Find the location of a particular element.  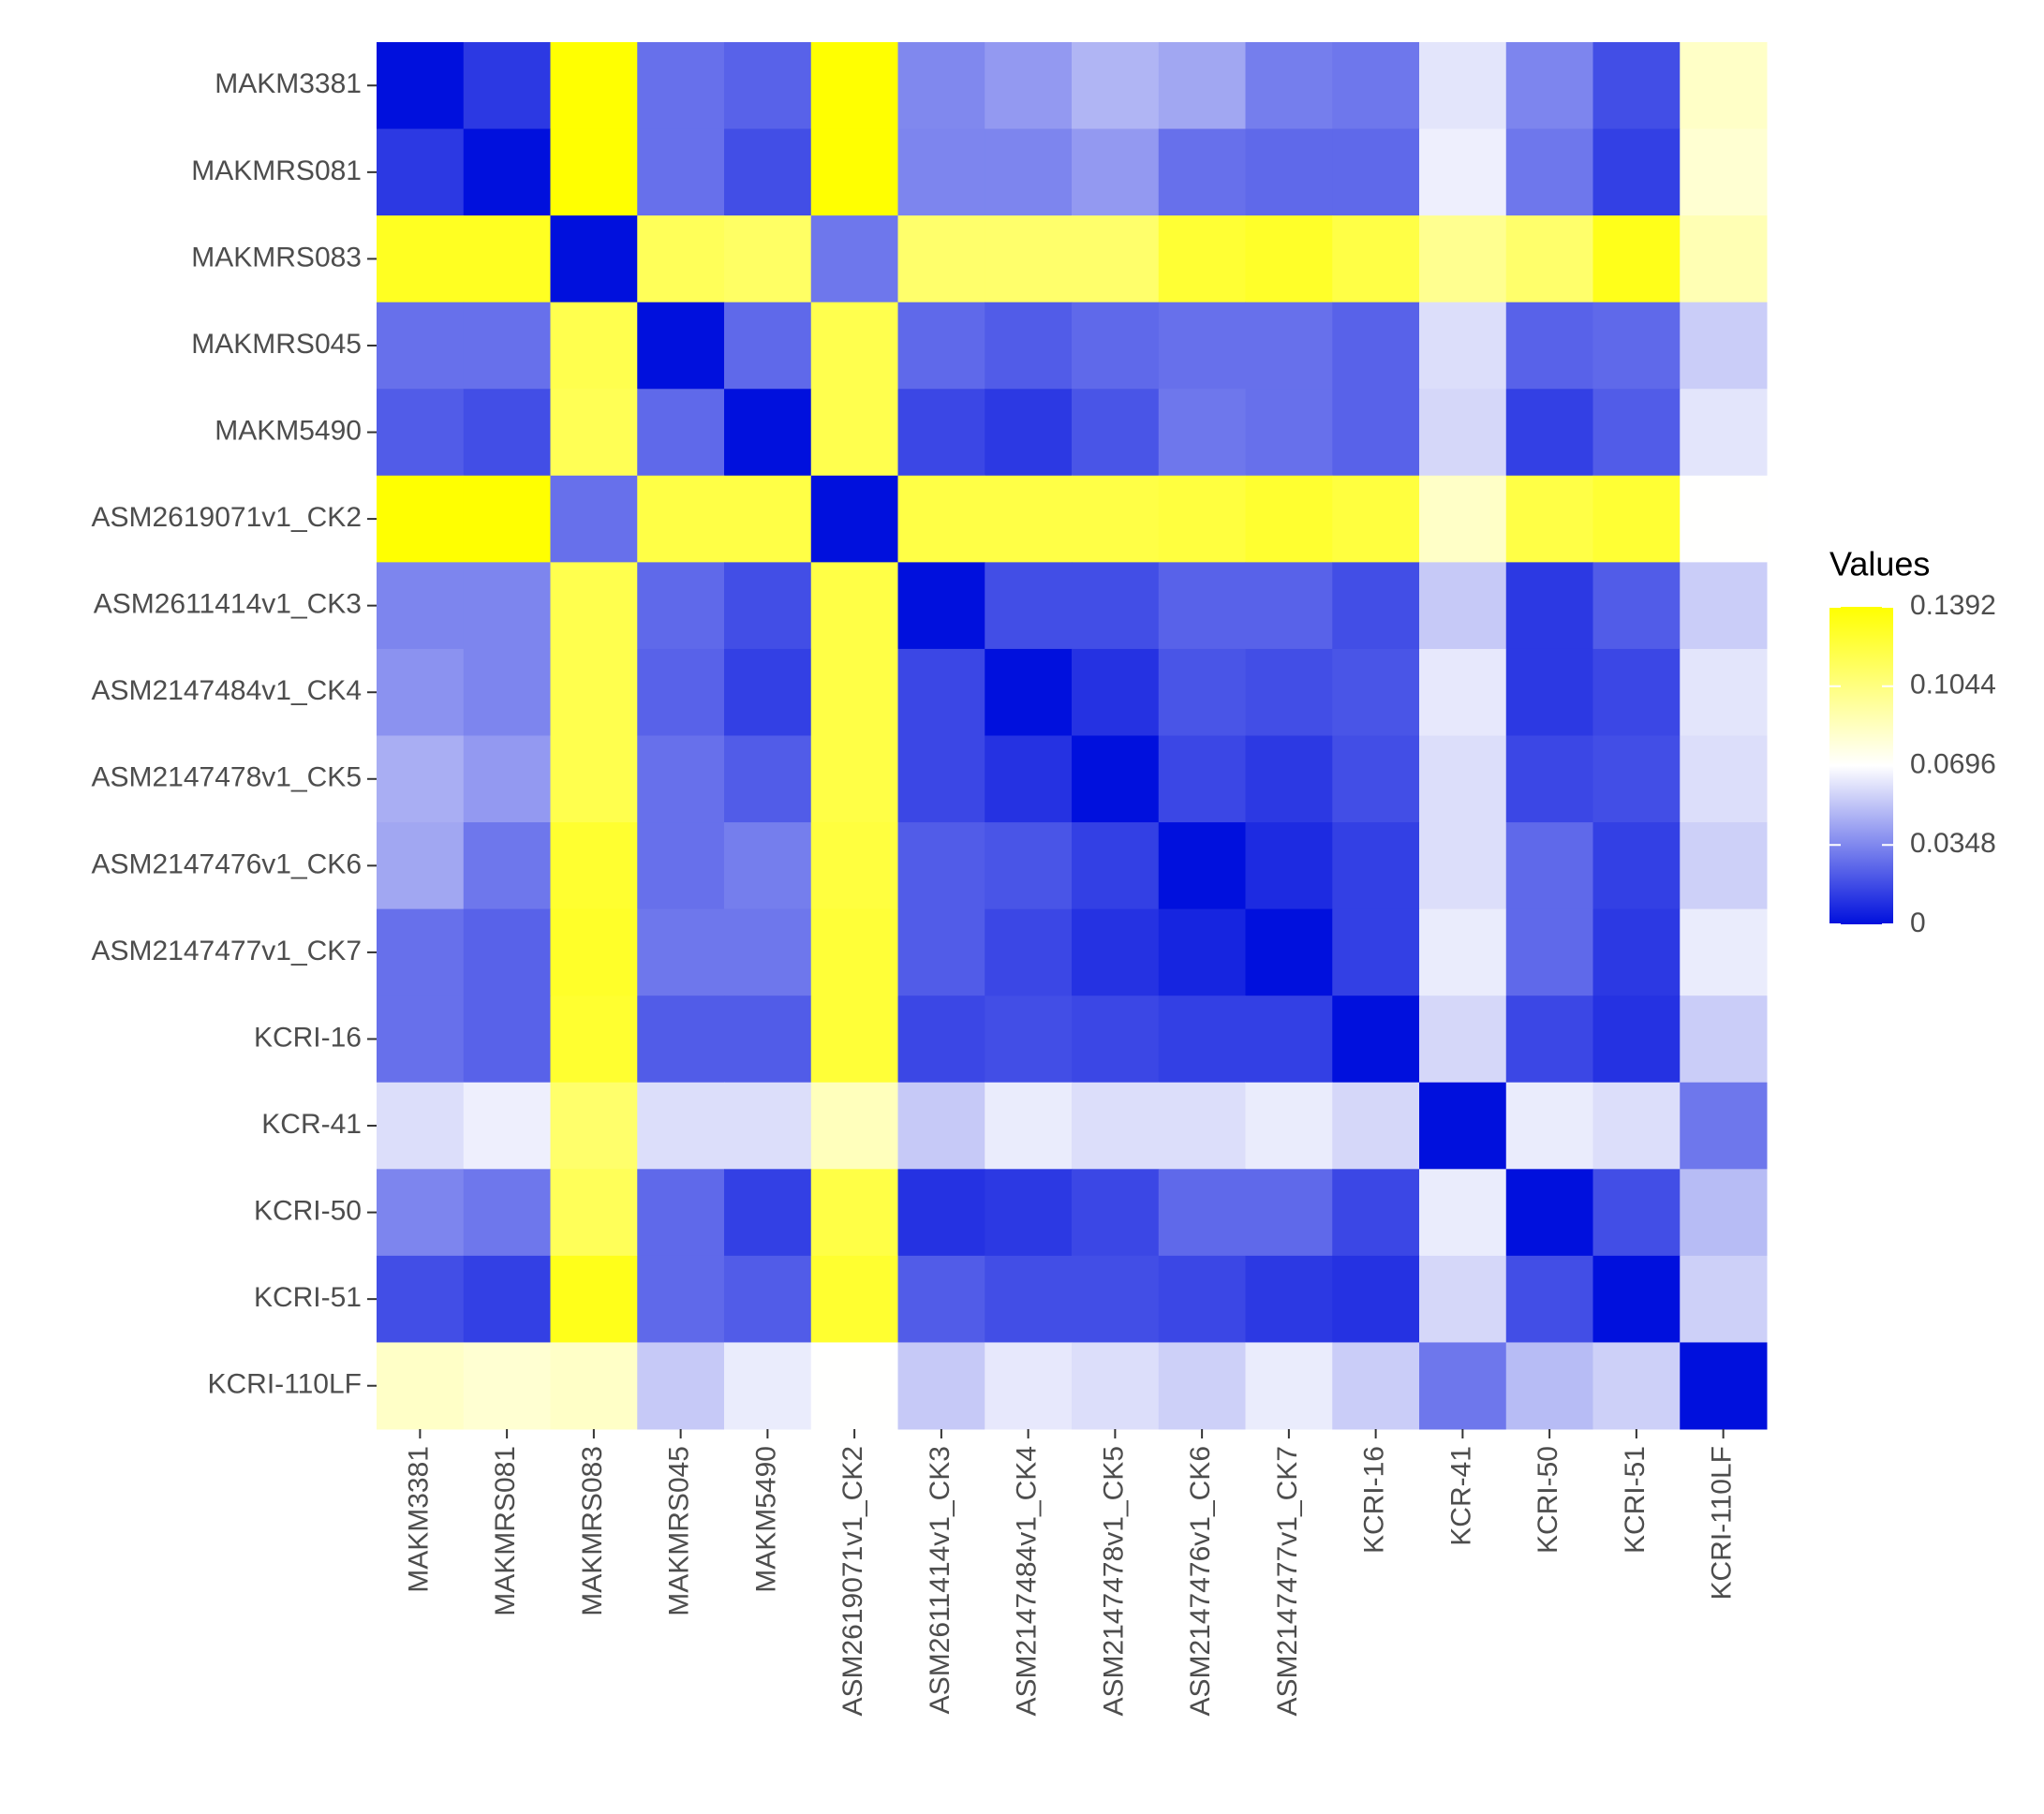

colorbar-tick-label: 0.0348 is located at coordinates (1953, 843).